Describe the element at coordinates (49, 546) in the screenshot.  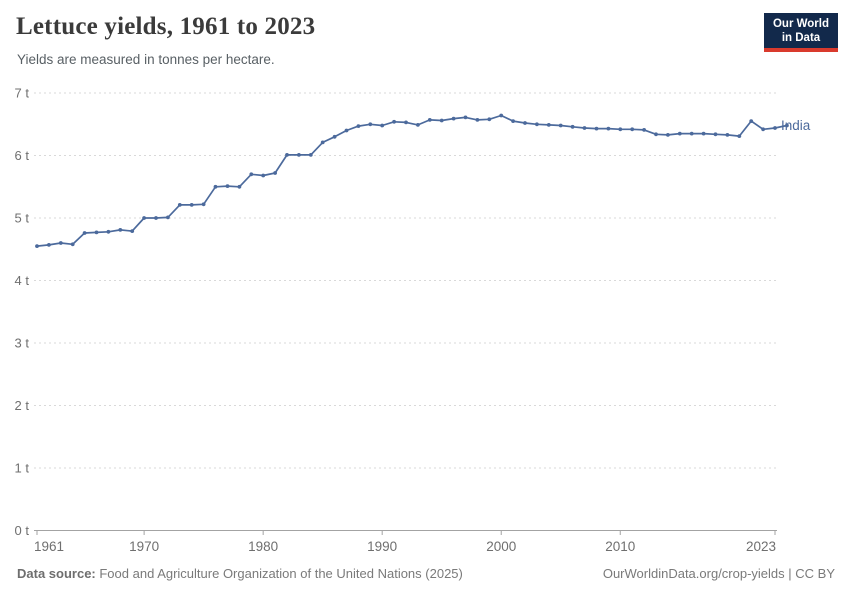
I see `x-tick-label-1961: 1961` at that location.